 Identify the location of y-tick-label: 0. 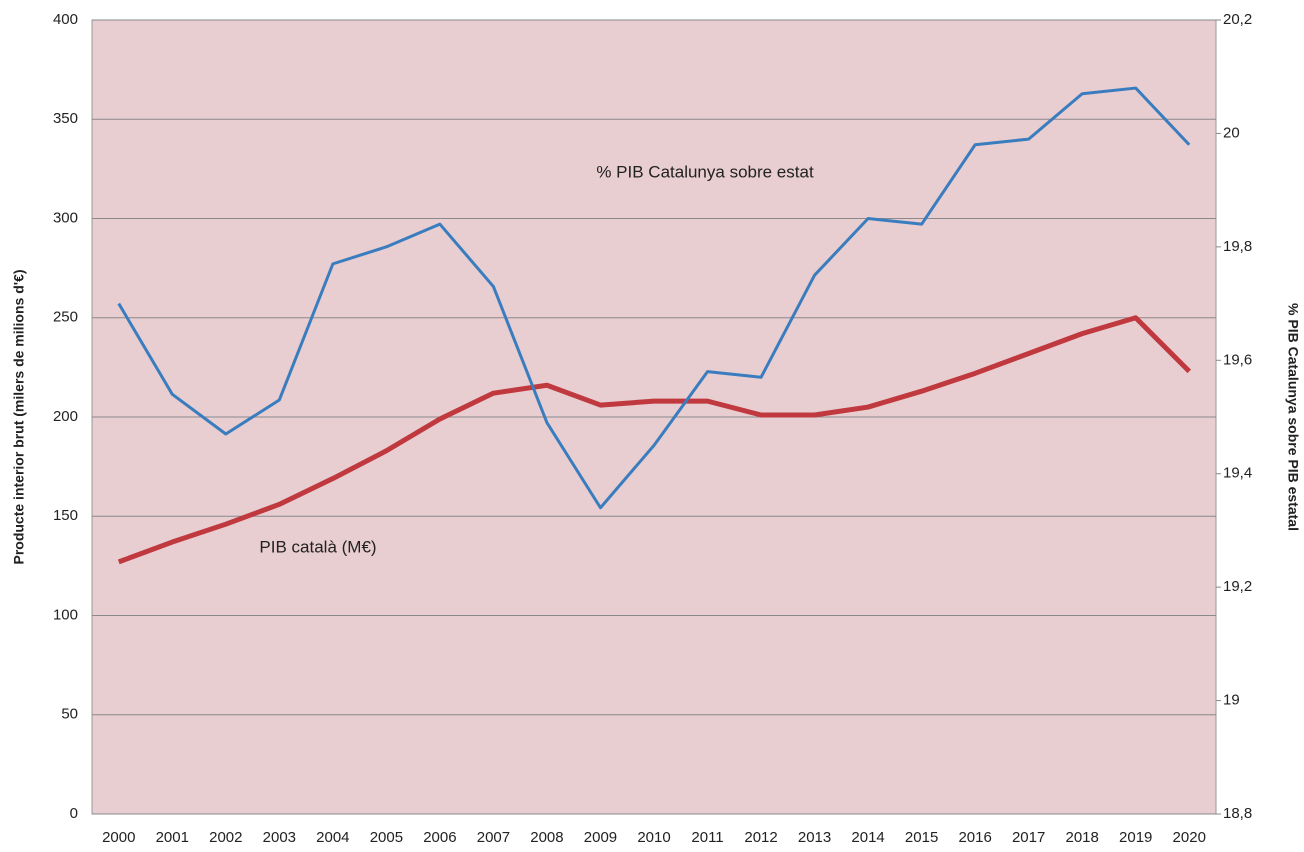
(74, 813).